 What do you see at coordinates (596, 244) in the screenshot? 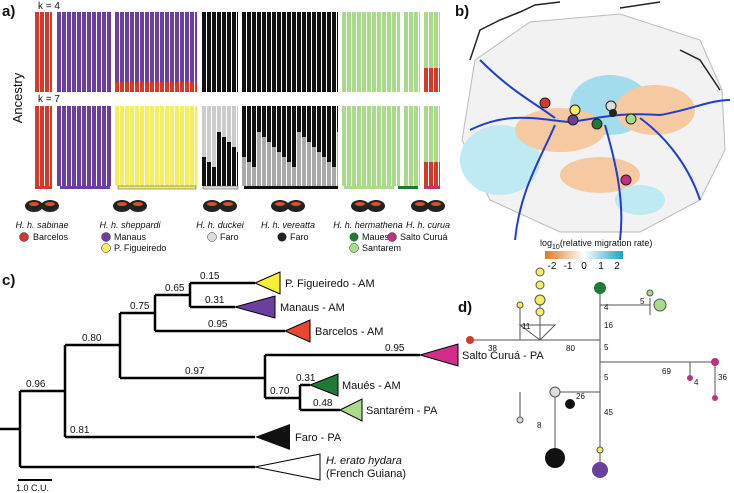
I see `legend-title: log10(relative migration rate)` at bounding box center [596, 244].